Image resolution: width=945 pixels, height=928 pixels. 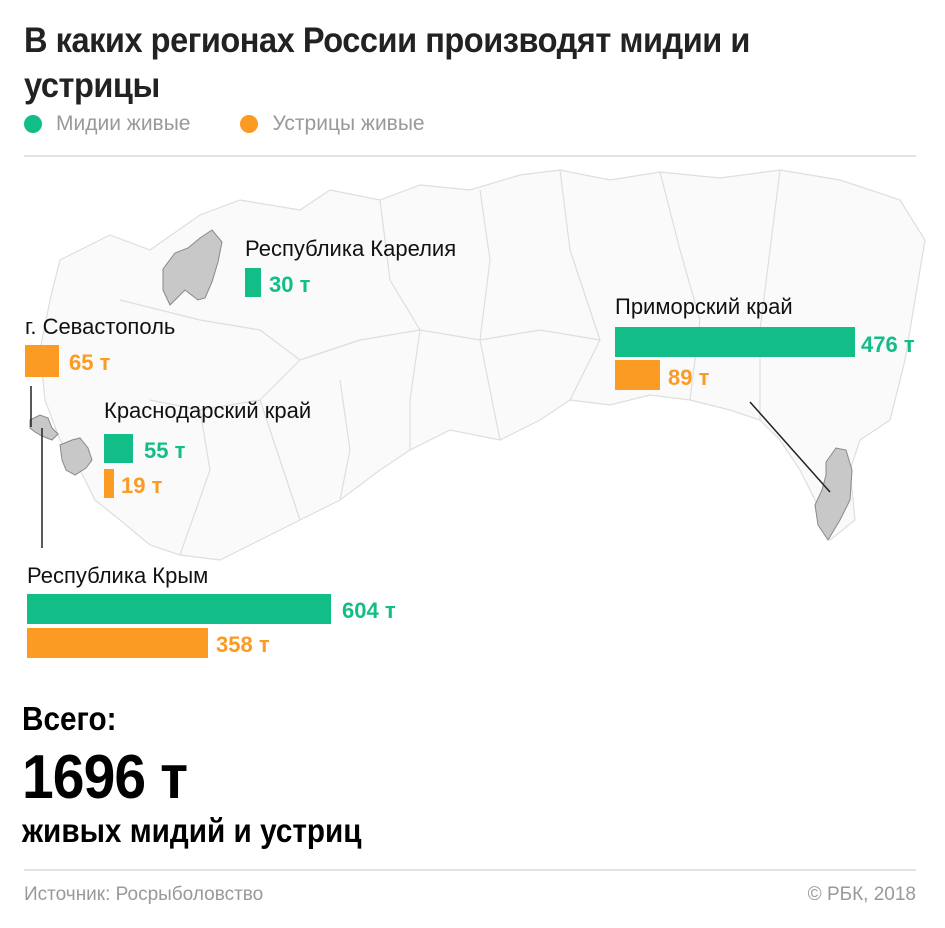 I want to click on source-text: Источник: Росрыболовство, so click(x=144, y=894).